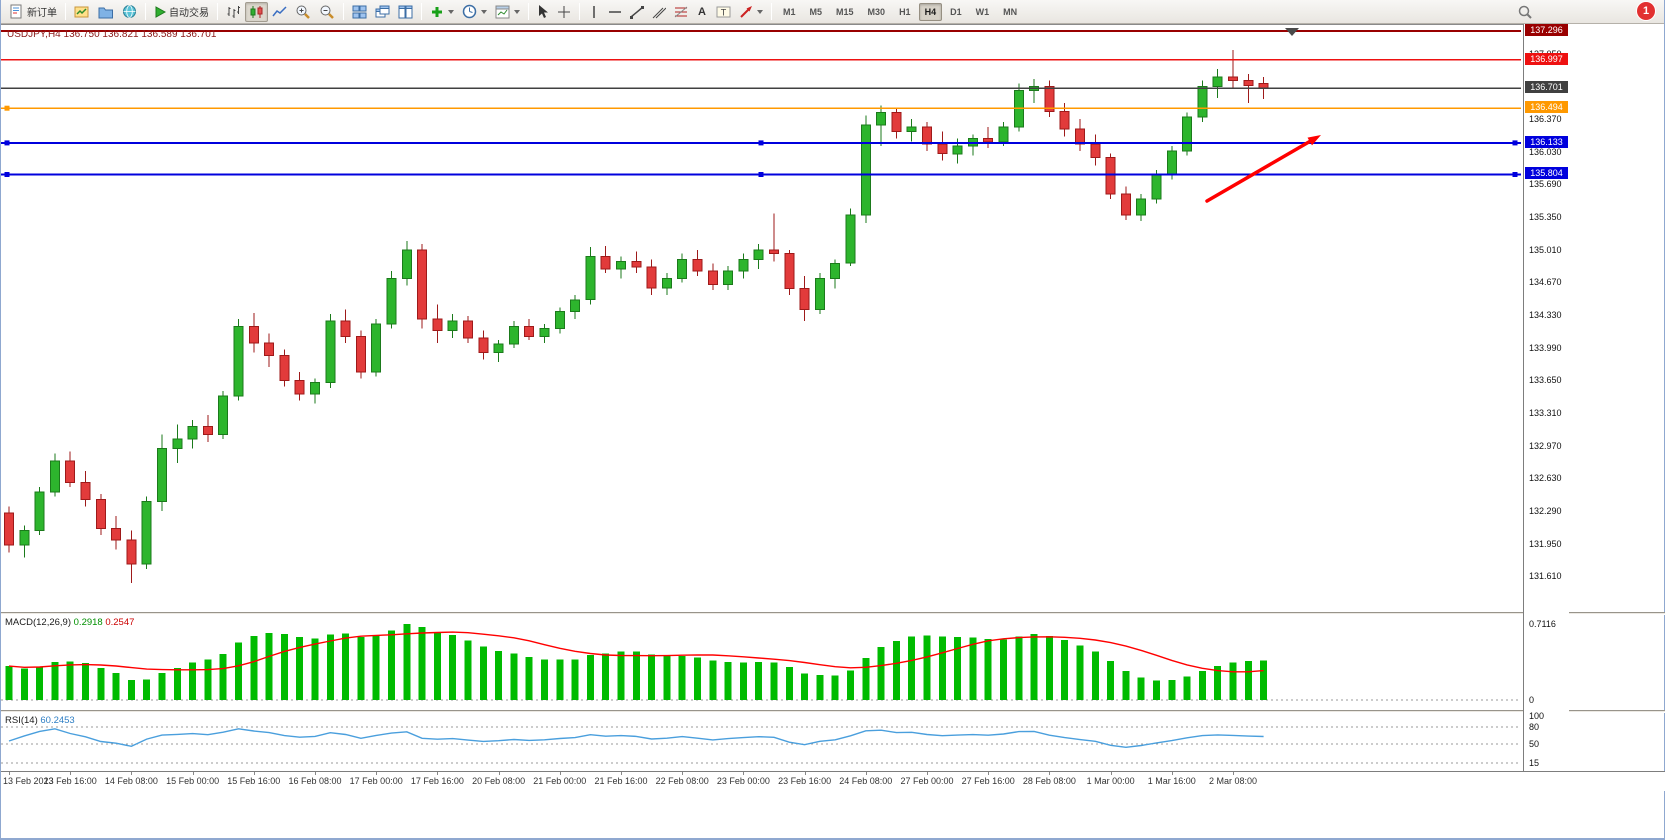  I want to click on tab-timeframe-W1: W1, so click(982, 11).